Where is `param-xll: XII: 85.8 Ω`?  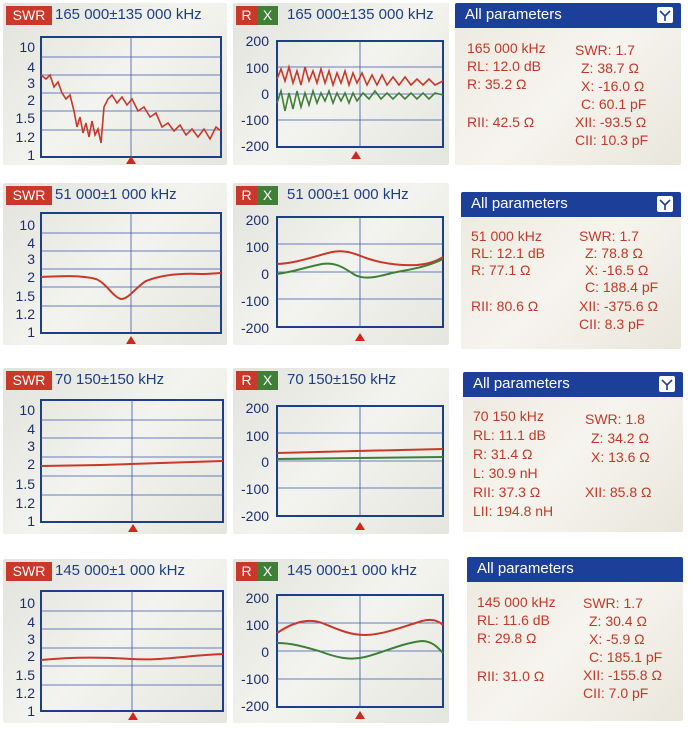 param-xll: XII: 85.8 Ω is located at coordinates (618, 492).